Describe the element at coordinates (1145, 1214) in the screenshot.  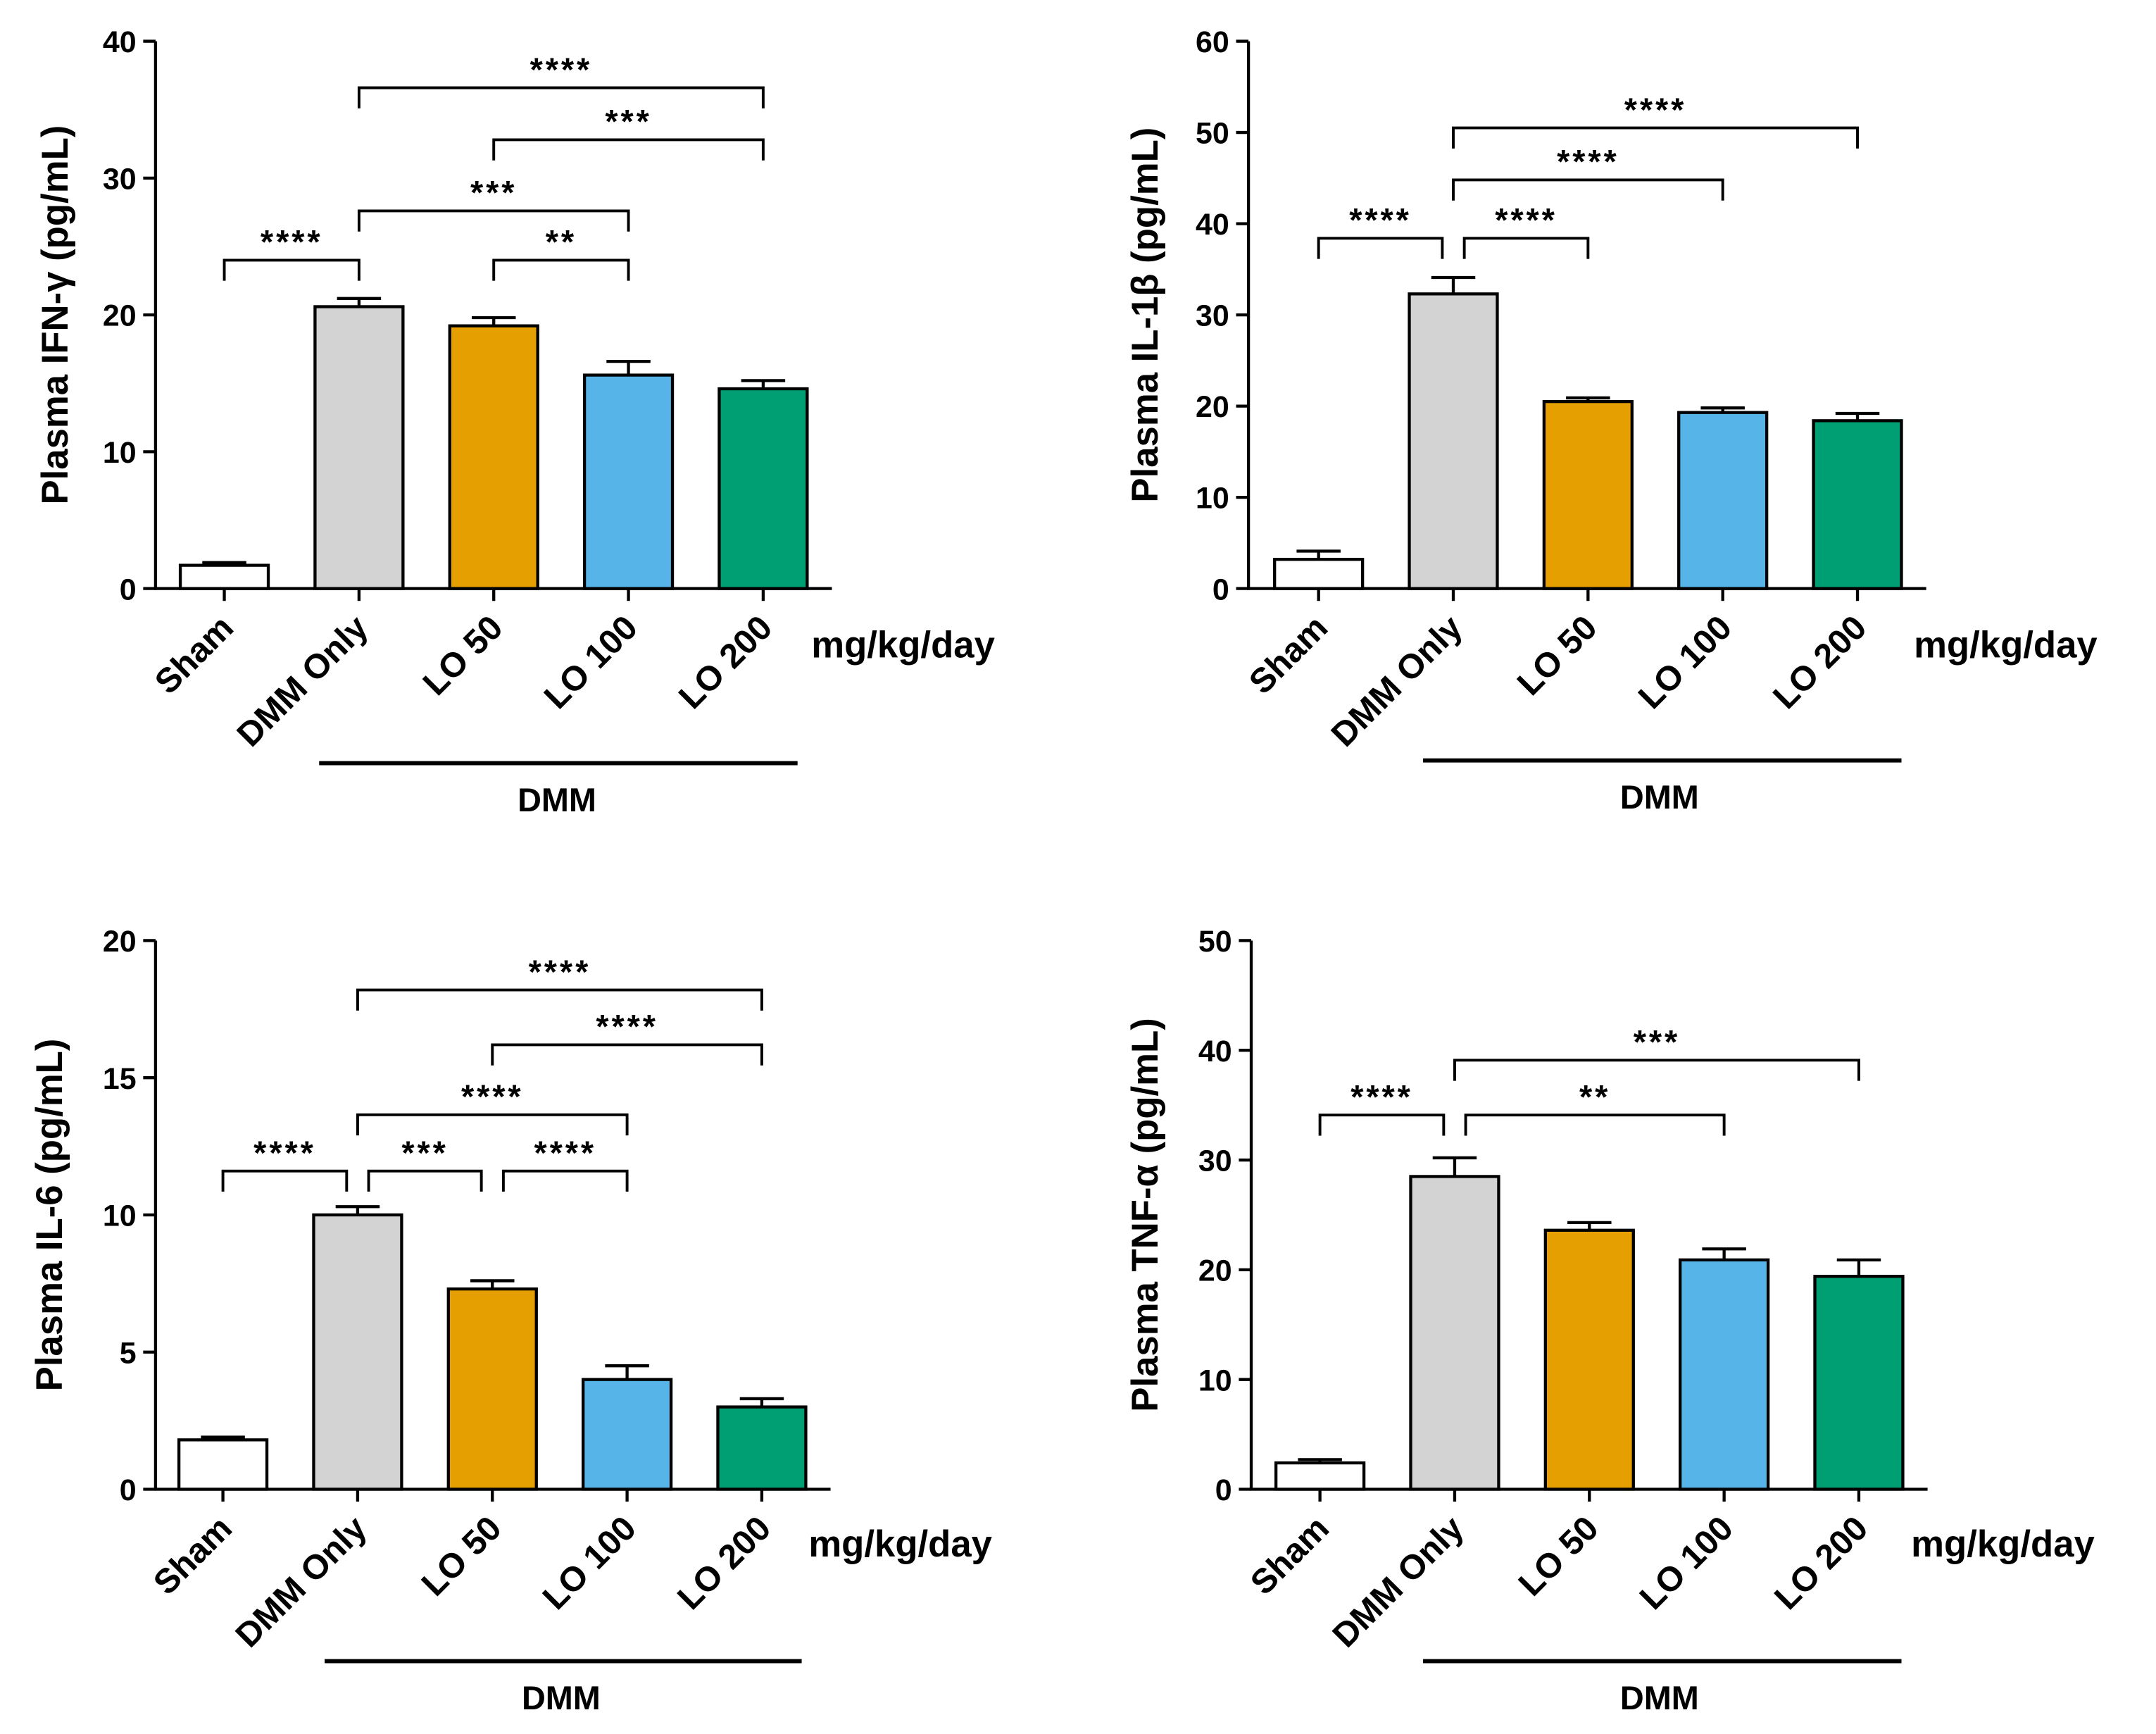
I see `y-axis-label: Plasma TNF-α (pg/mL)` at that location.